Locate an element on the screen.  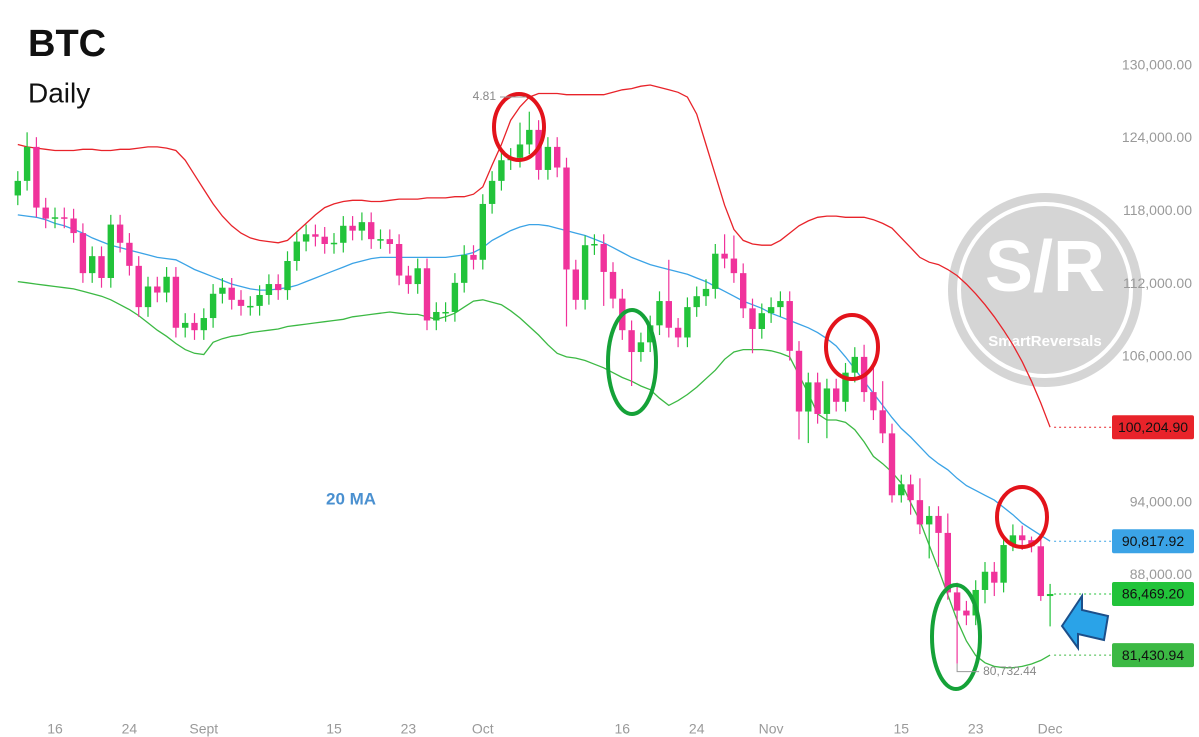
y-tick-label: 106,000.00 is located at coordinates (1157, 356).